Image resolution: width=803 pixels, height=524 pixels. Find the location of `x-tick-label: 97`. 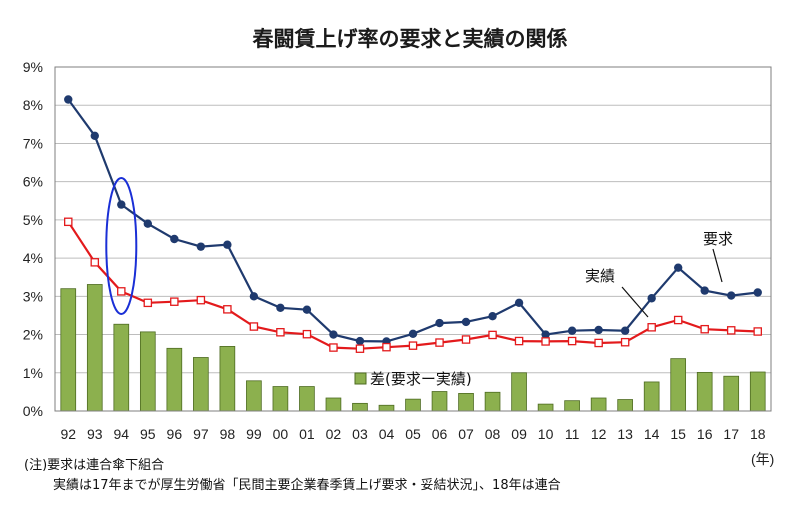

x-tick-label: 97 is located at coordinates (201, 434).